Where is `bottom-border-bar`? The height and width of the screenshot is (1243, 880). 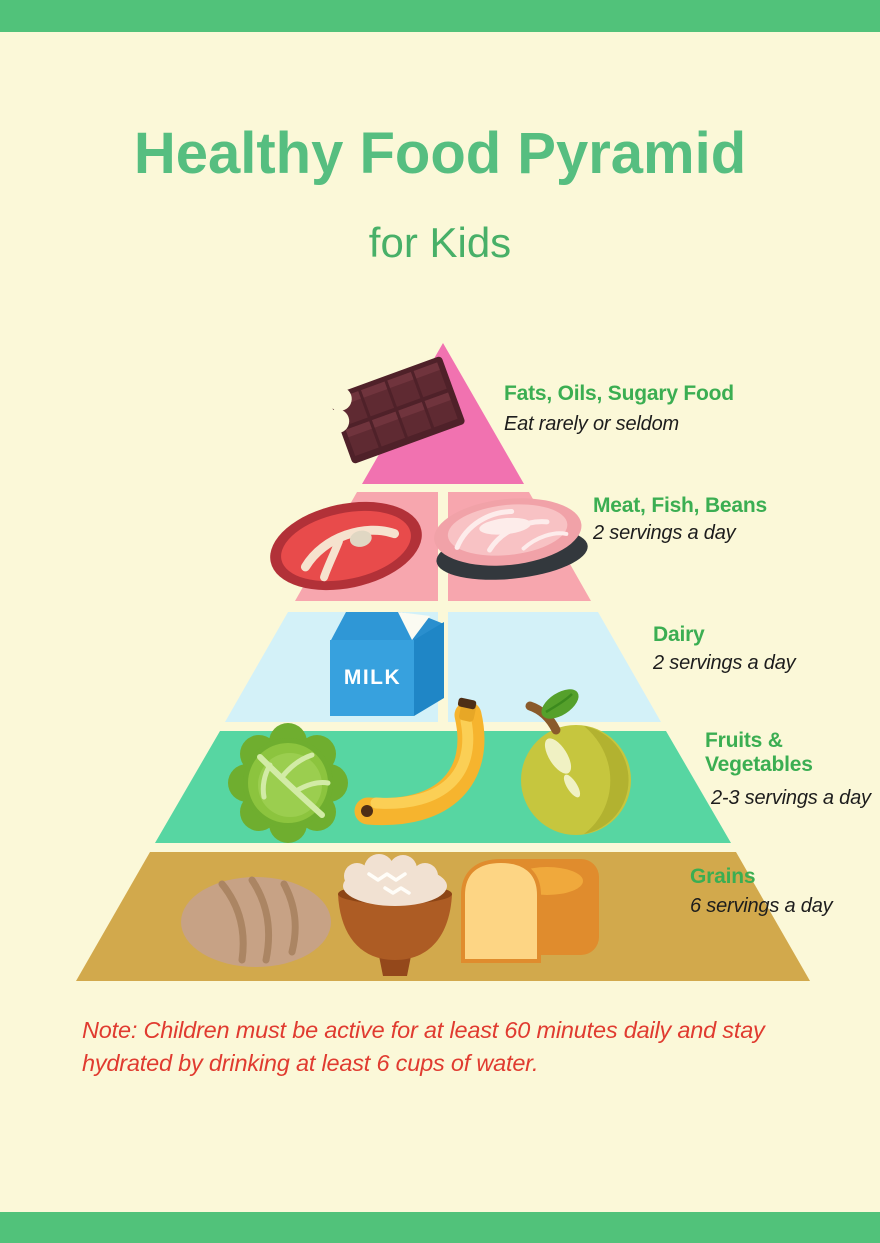
bottom-border-bar is located at coordinates (440, 1227).